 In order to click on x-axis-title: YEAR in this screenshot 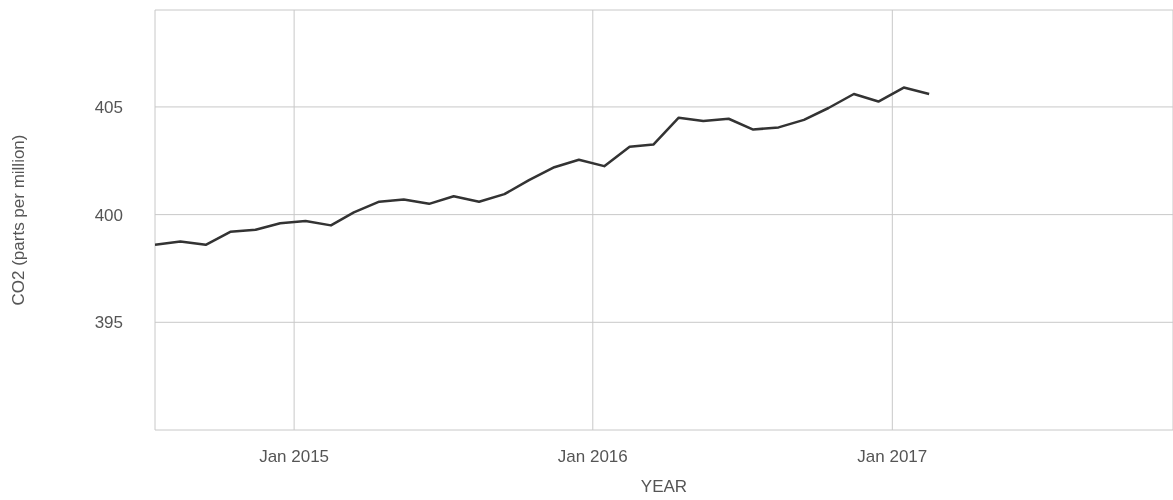, I will do `click(664, 486)`.